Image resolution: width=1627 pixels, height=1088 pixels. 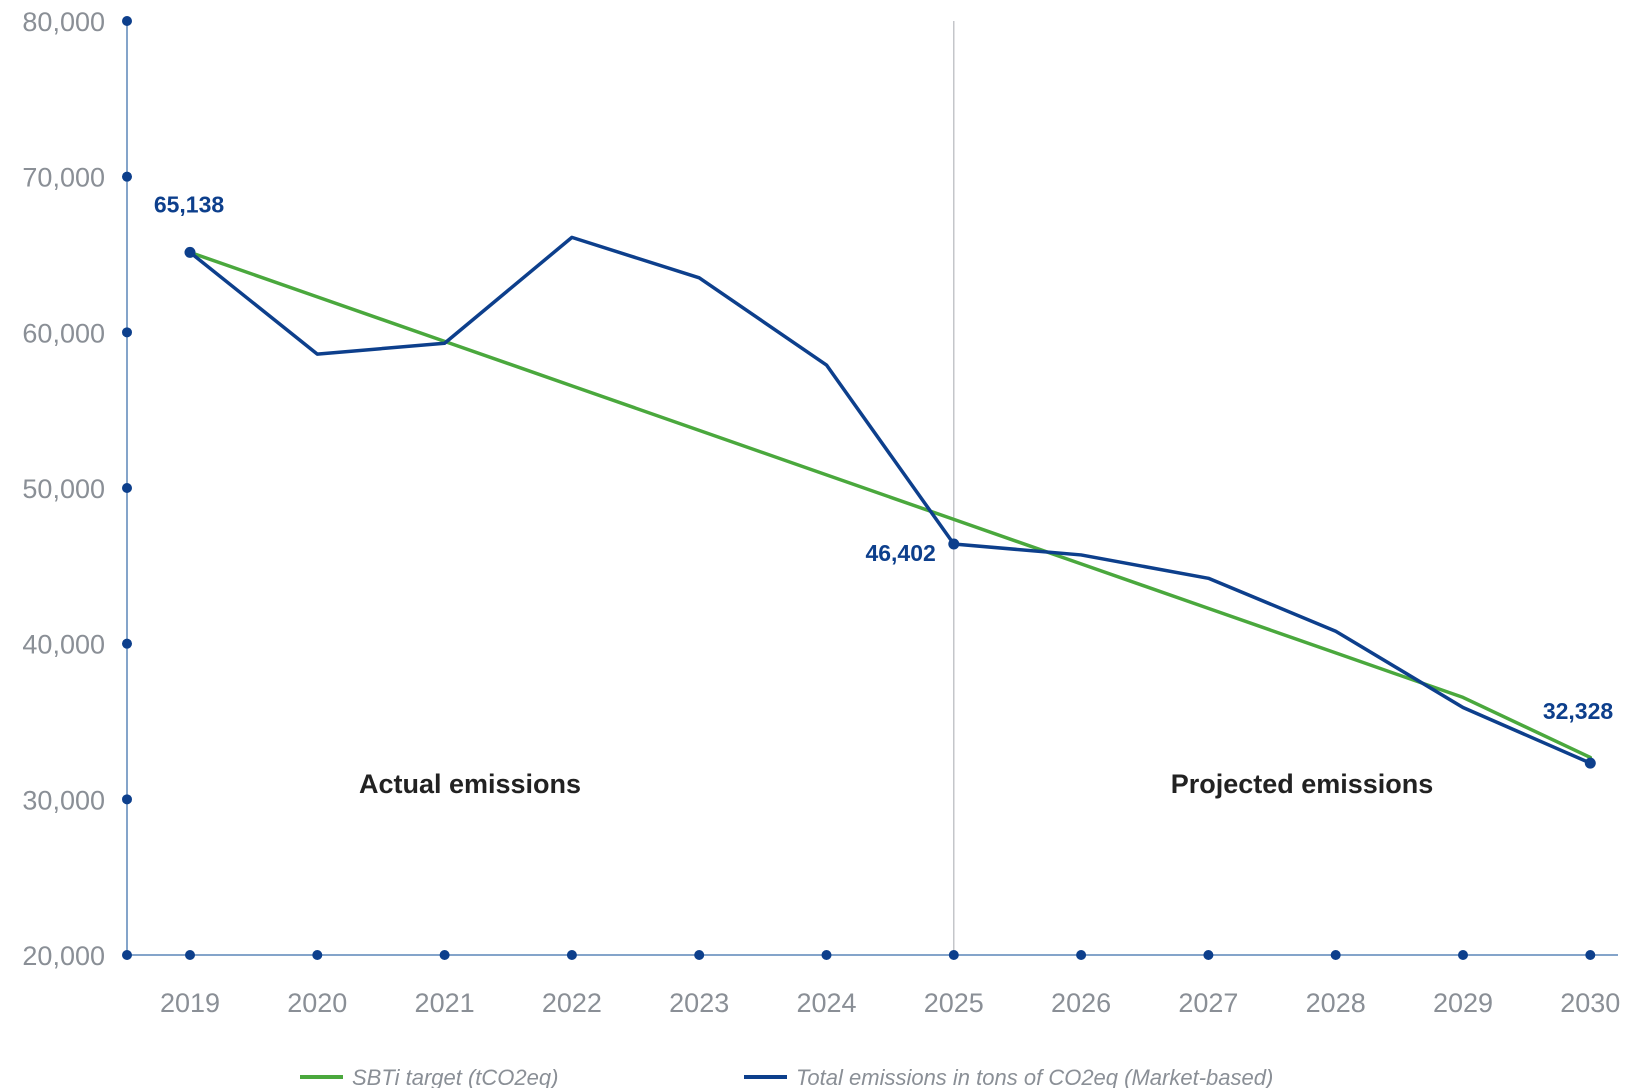 What do you see at coordinates (954, 1003) in the screenshot?
I see `x-tick-label: 2025` at bounding box center [954, 1003].